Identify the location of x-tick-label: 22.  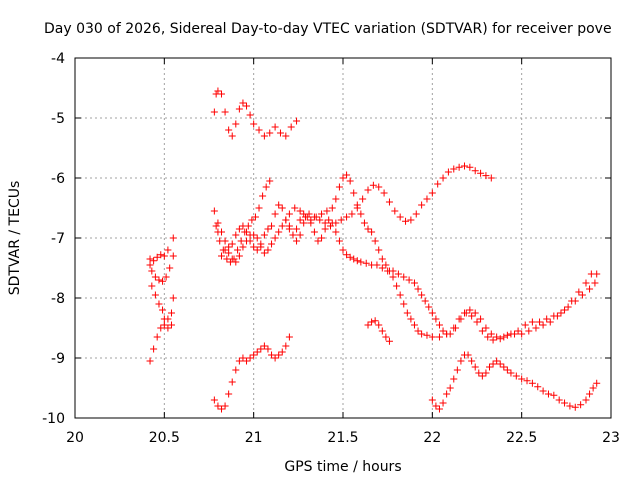
(432, 438).